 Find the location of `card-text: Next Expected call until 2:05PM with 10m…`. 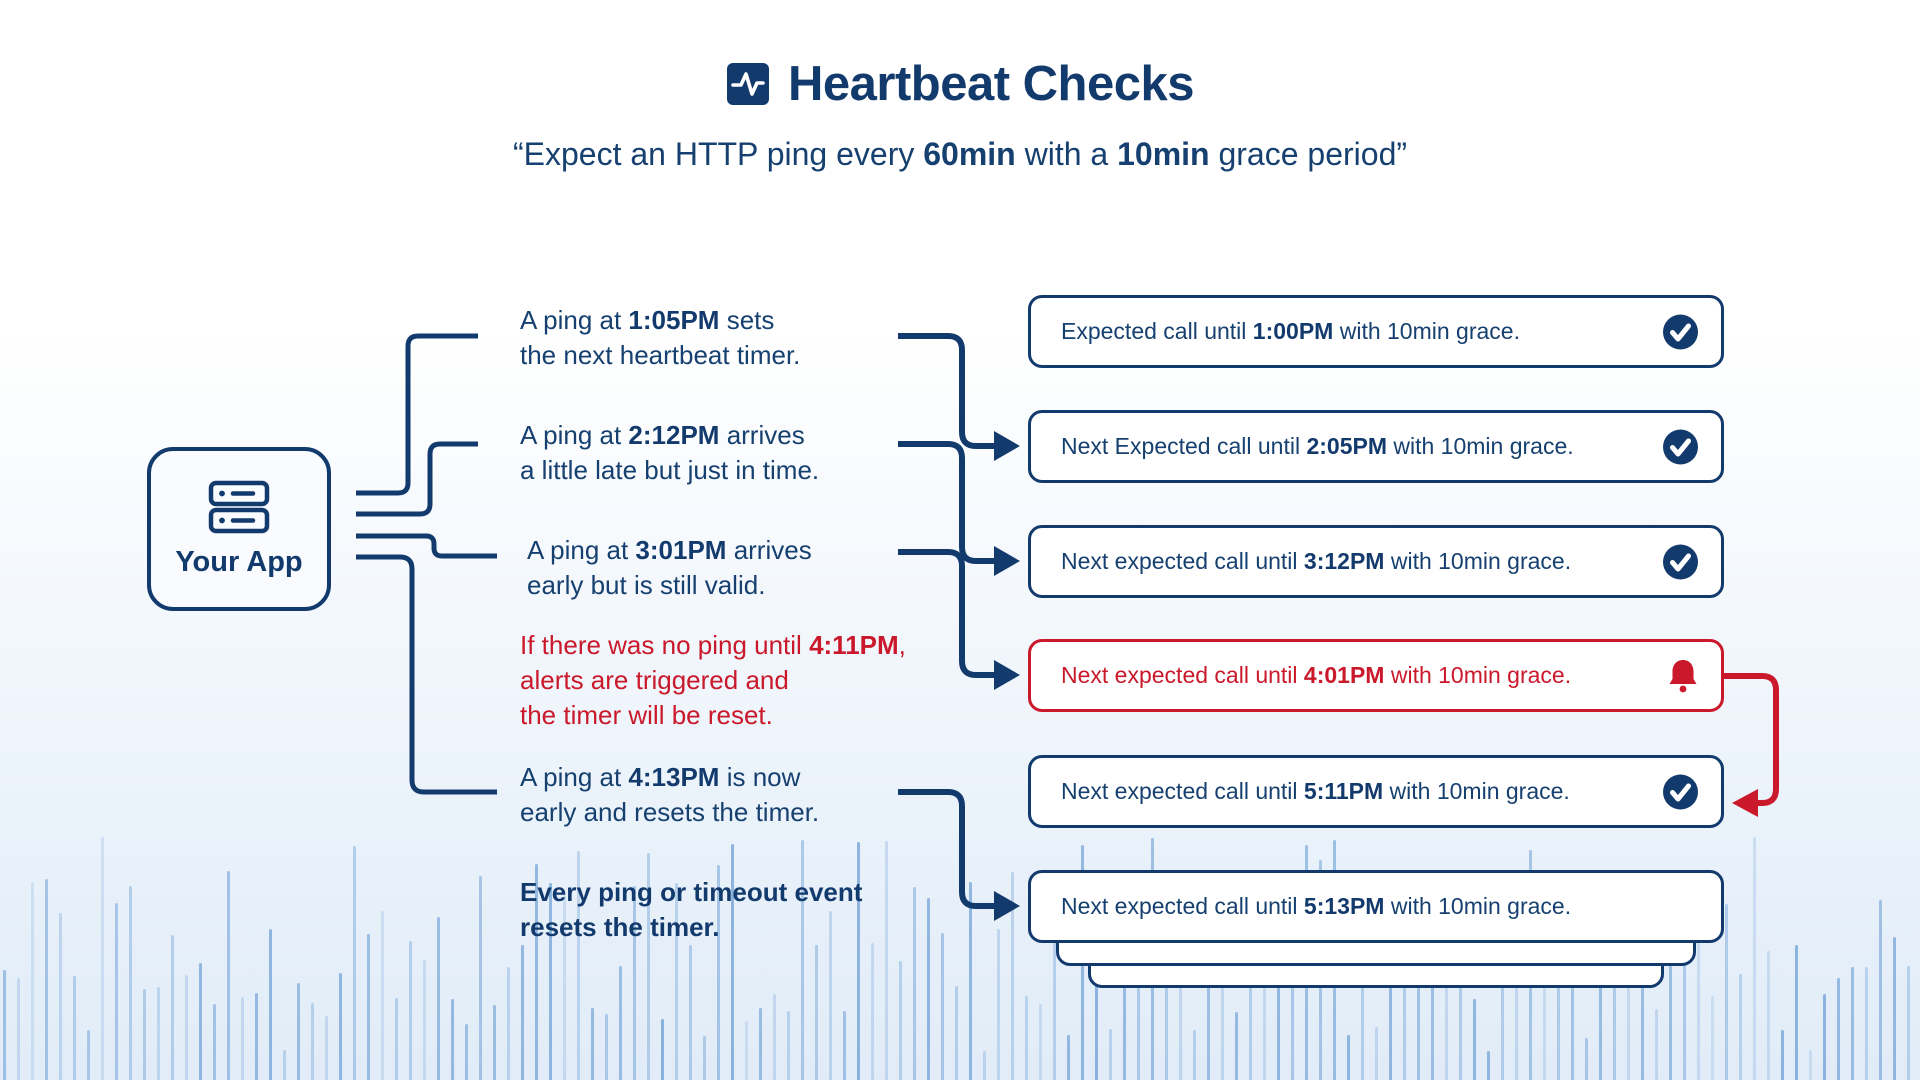

card-text: Next Expected call until 2:05PM with 10m… is located at coordinates (1317, 446).